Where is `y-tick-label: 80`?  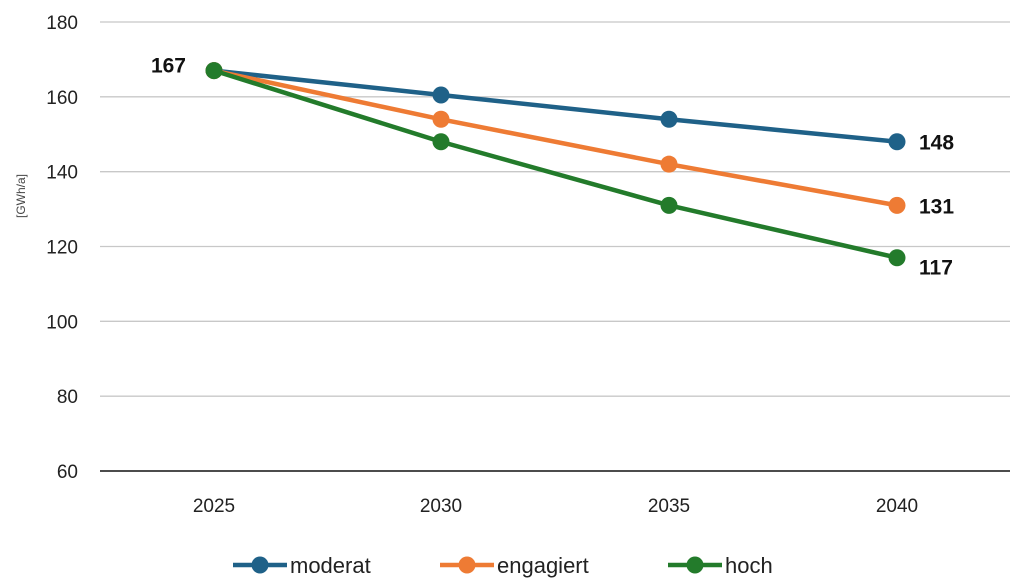 y-tick-label: 80 is located at coordinates (67, 397).